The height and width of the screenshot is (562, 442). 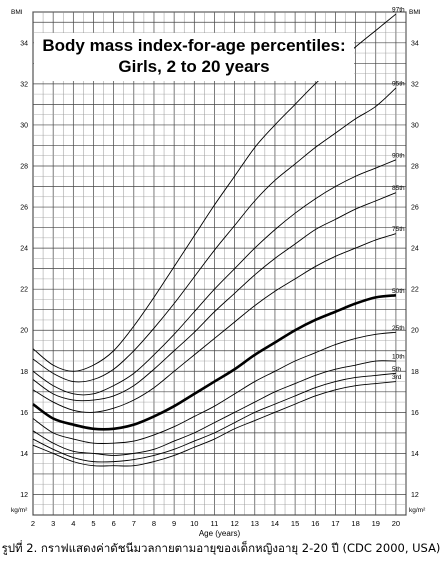 What do you see at coordinates (33, 523) in the screenshot?
I see `x-tick-label: 2` at bounding box center [33, 523].